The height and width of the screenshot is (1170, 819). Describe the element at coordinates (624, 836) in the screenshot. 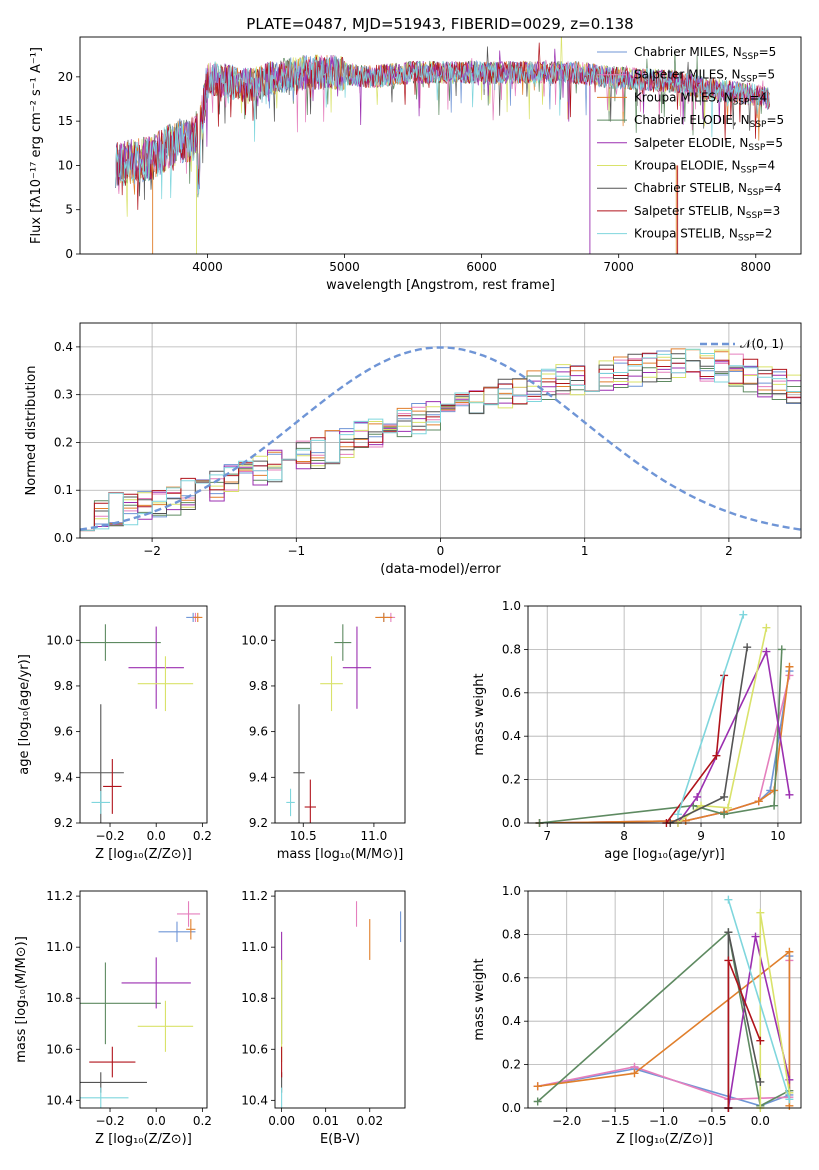

I see `x-tick-label: 8` at that location.